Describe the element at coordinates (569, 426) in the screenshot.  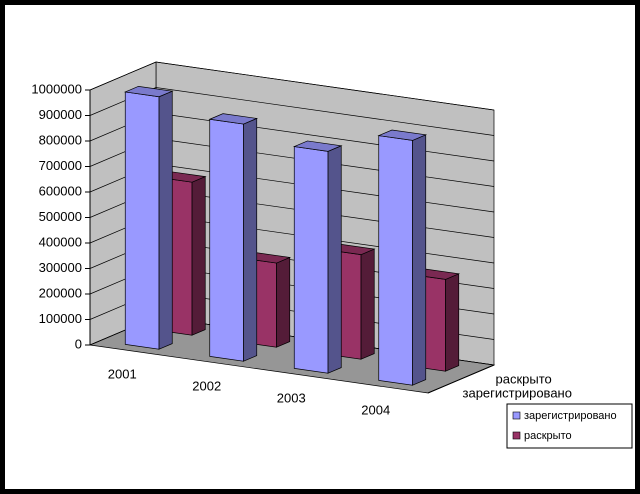
I see `legend-box` at that location.